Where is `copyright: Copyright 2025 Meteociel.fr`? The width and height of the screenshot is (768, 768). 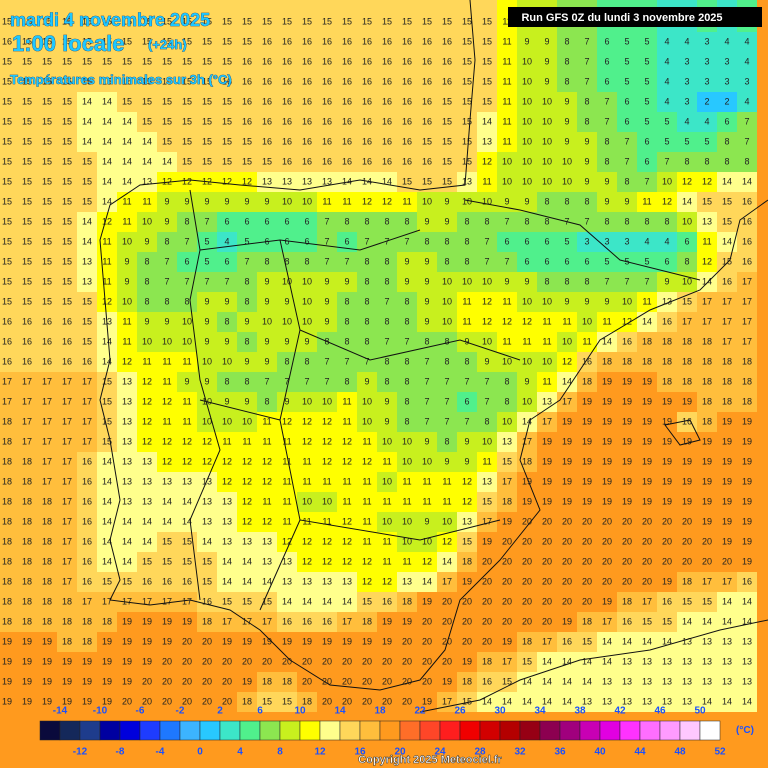 copyright: Copyright 2025 Meteociel.fr is located at coordinates (430, 760).